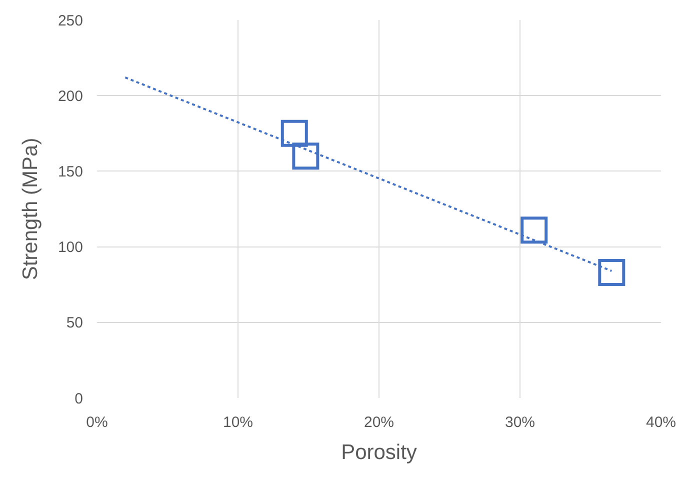  What do you see at coordinates (74, 323) in the screenshot?
I see `y-tick-label: 50` at bounding box center [74, 323].